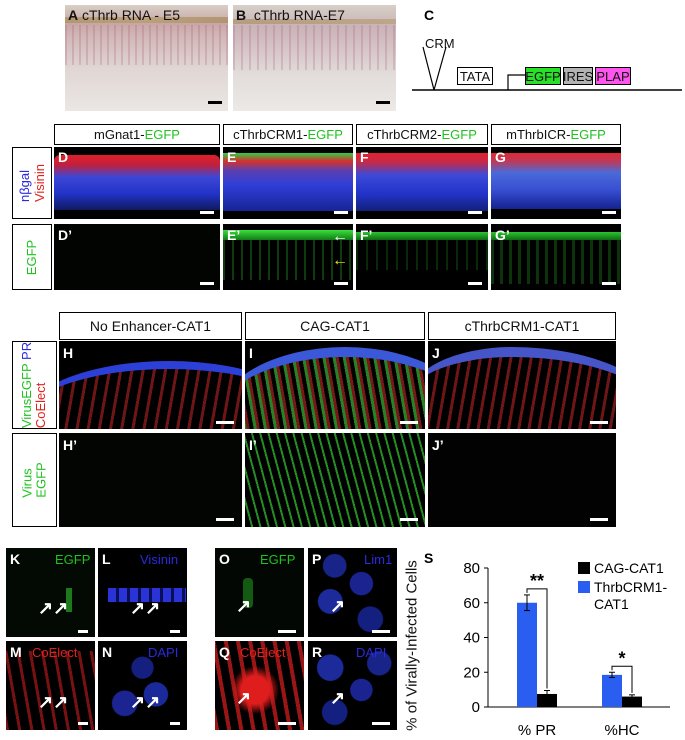  Describe the element at coordinates (16, 652) in the screenshot. I see `panel-label-m: M` at that location.